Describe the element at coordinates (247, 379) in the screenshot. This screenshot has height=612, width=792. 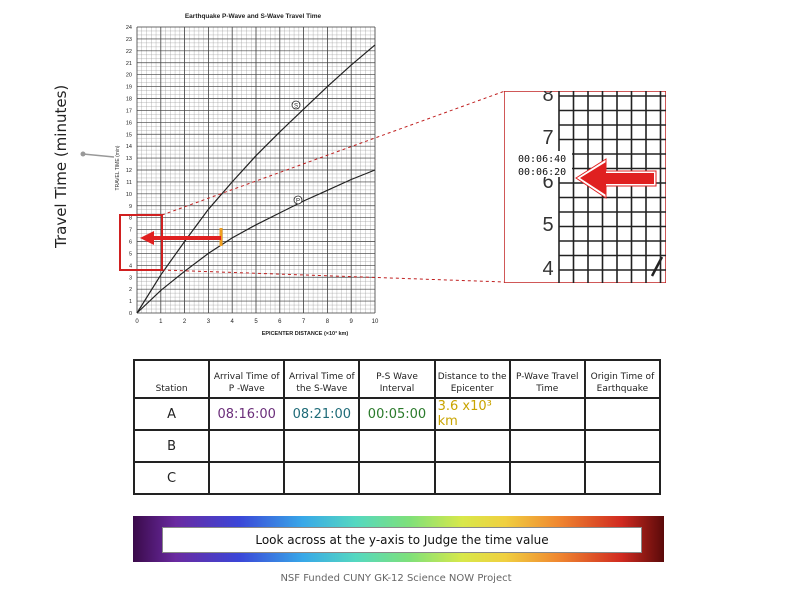
I see `header-p-arrival: Arrival Time of P -Wave` at that location.